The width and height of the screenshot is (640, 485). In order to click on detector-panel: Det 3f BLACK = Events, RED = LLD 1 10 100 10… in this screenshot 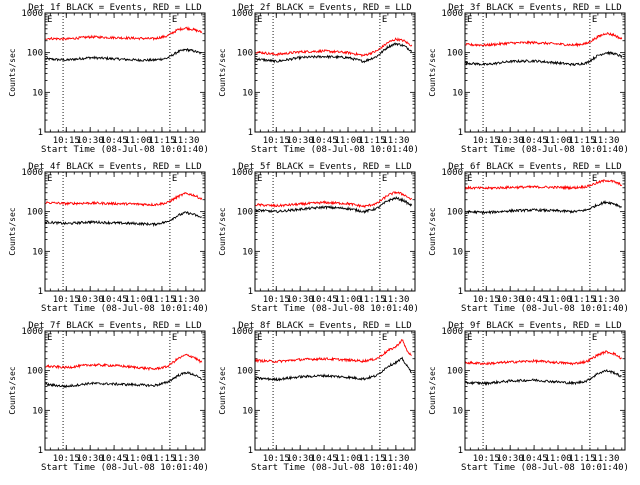, I will do `click(528, 79)`.